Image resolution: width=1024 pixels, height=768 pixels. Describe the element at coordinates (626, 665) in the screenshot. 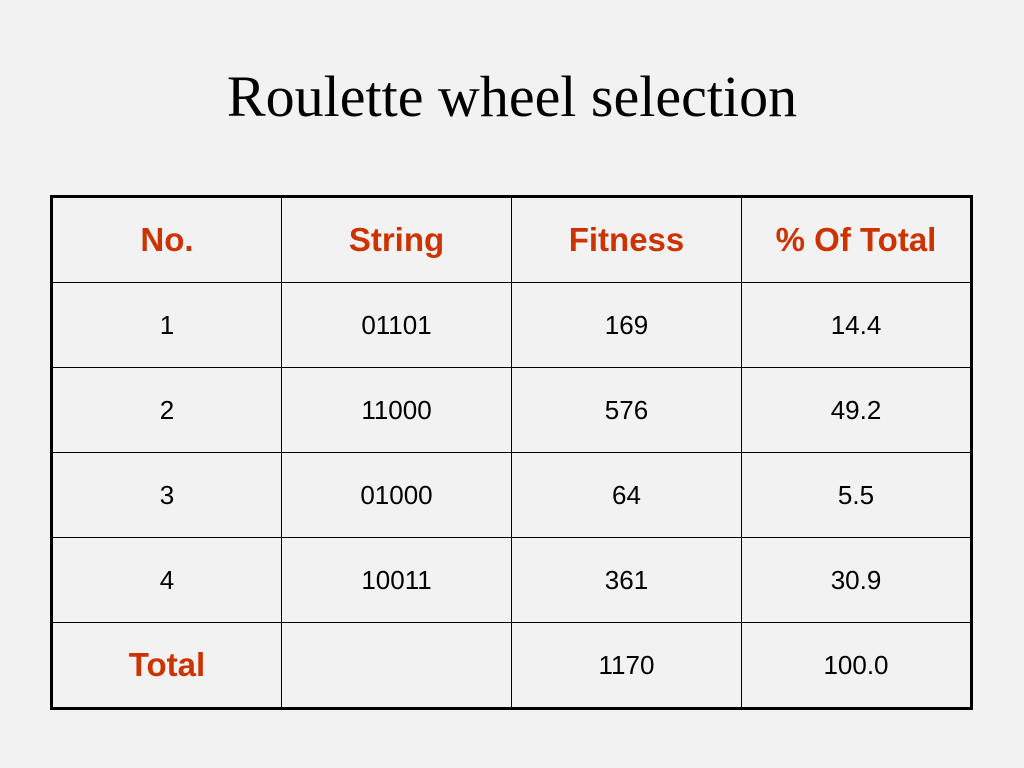

I see `total-fitness: 1170` at that location.